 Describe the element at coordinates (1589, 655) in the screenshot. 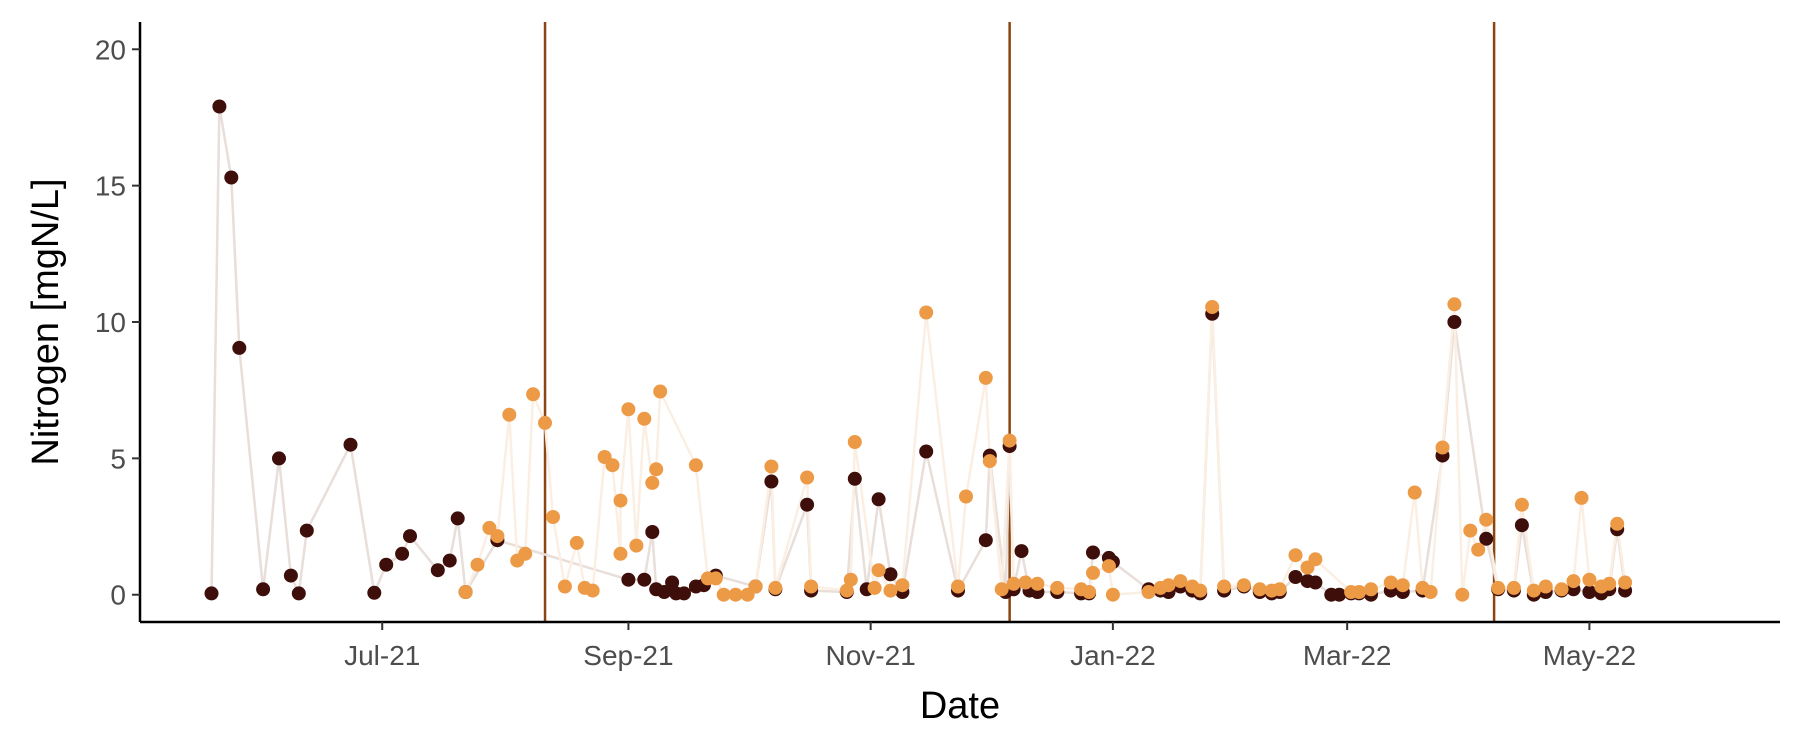

I see `x-tick-label: May-22` at that location.